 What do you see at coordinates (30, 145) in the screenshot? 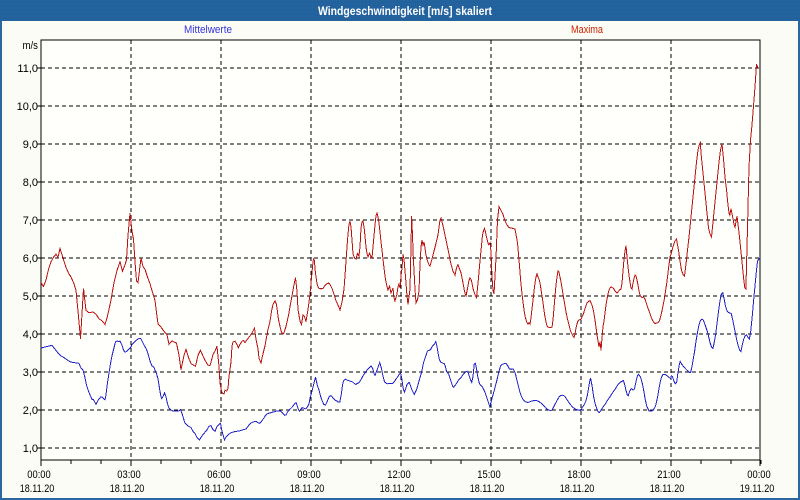
I see `svg-text: 9,0` at bounding box center [30, 145].